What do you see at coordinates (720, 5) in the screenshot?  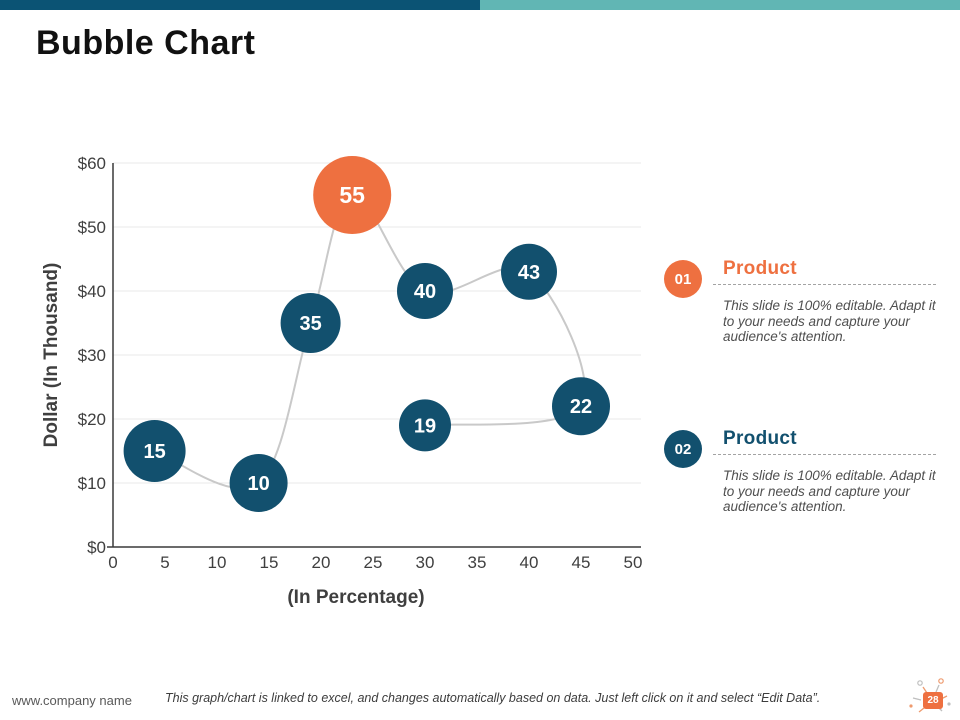 I see `top-bar-light-segment` at bounding box center [720, 5].